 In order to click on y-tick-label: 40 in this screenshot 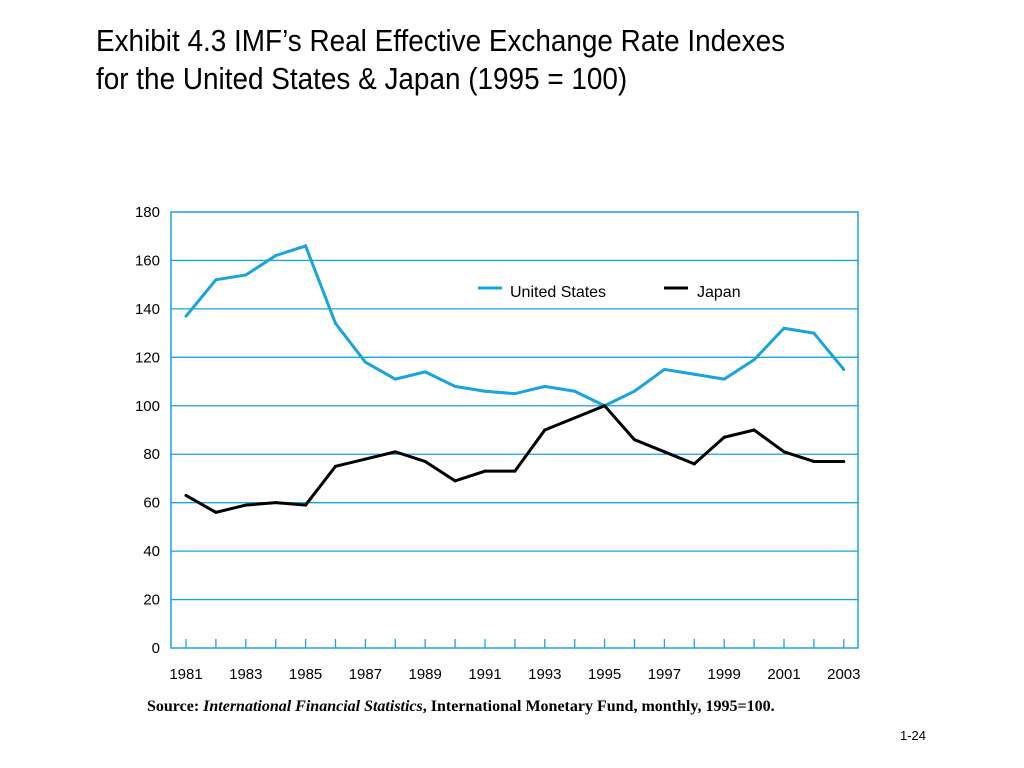, I will do `click(151, 551)`.